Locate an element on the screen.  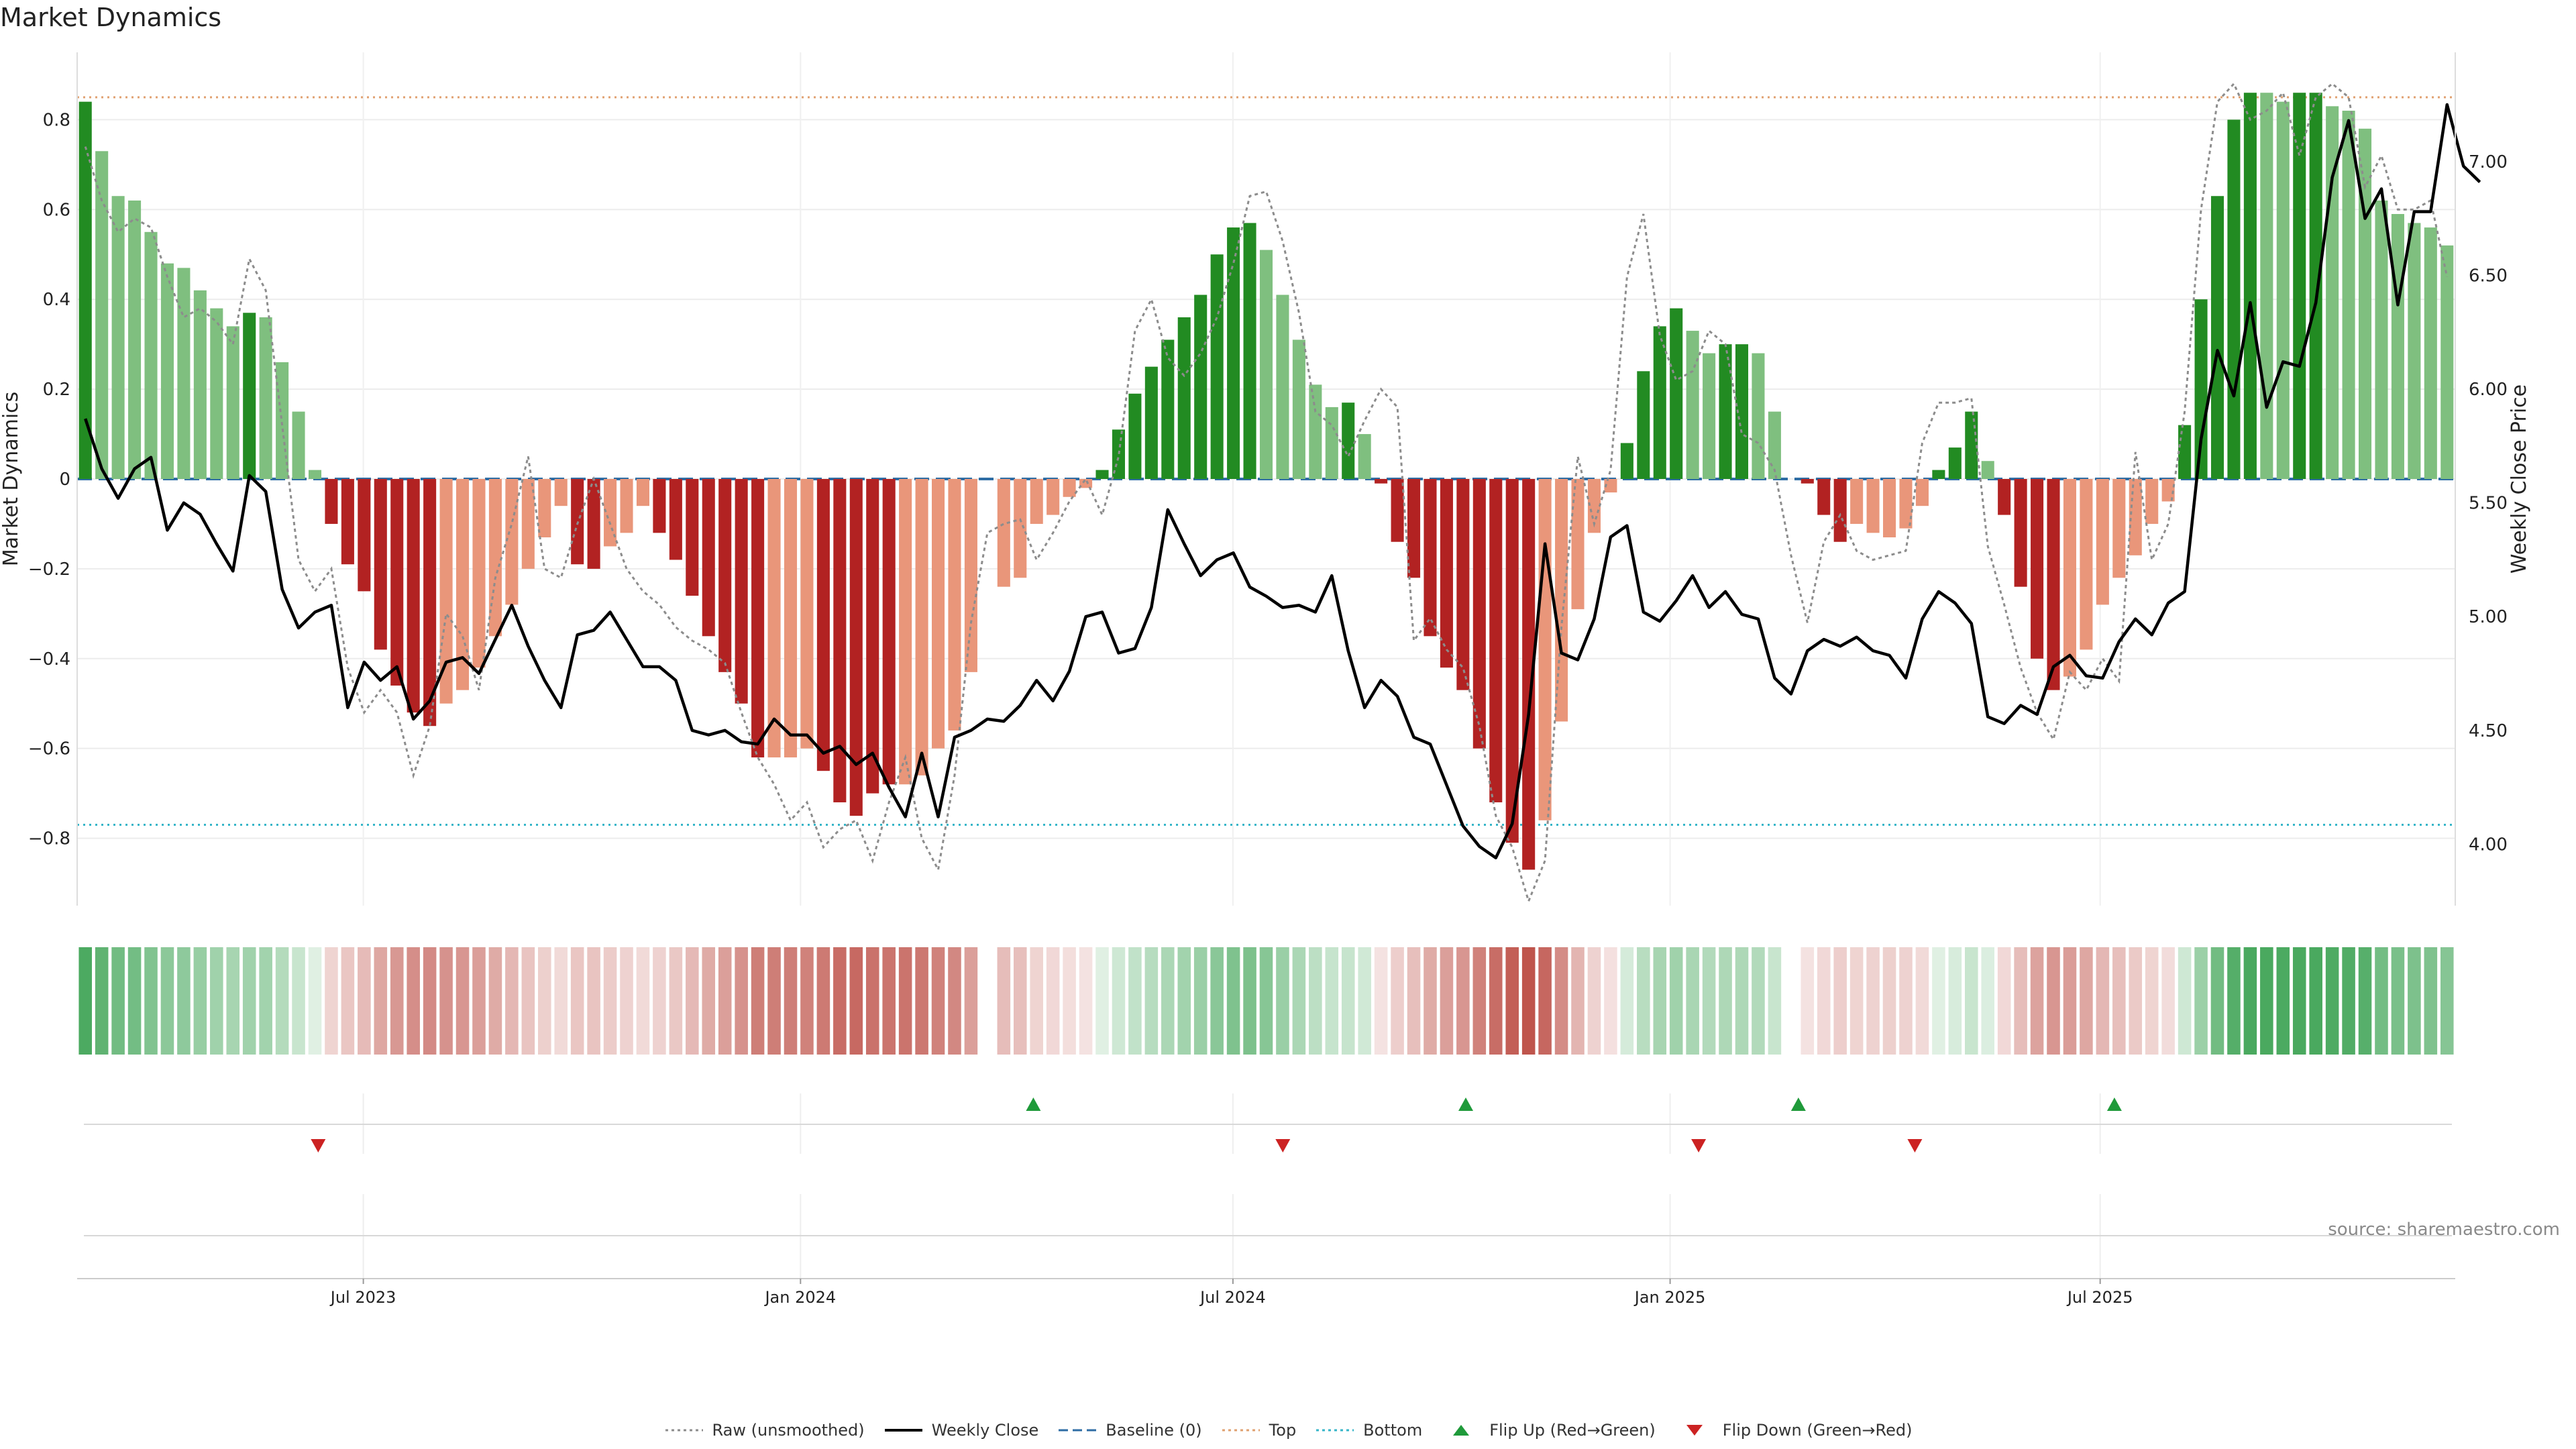
y-tick-label-4: 0 is located at coordinates (64, 480).